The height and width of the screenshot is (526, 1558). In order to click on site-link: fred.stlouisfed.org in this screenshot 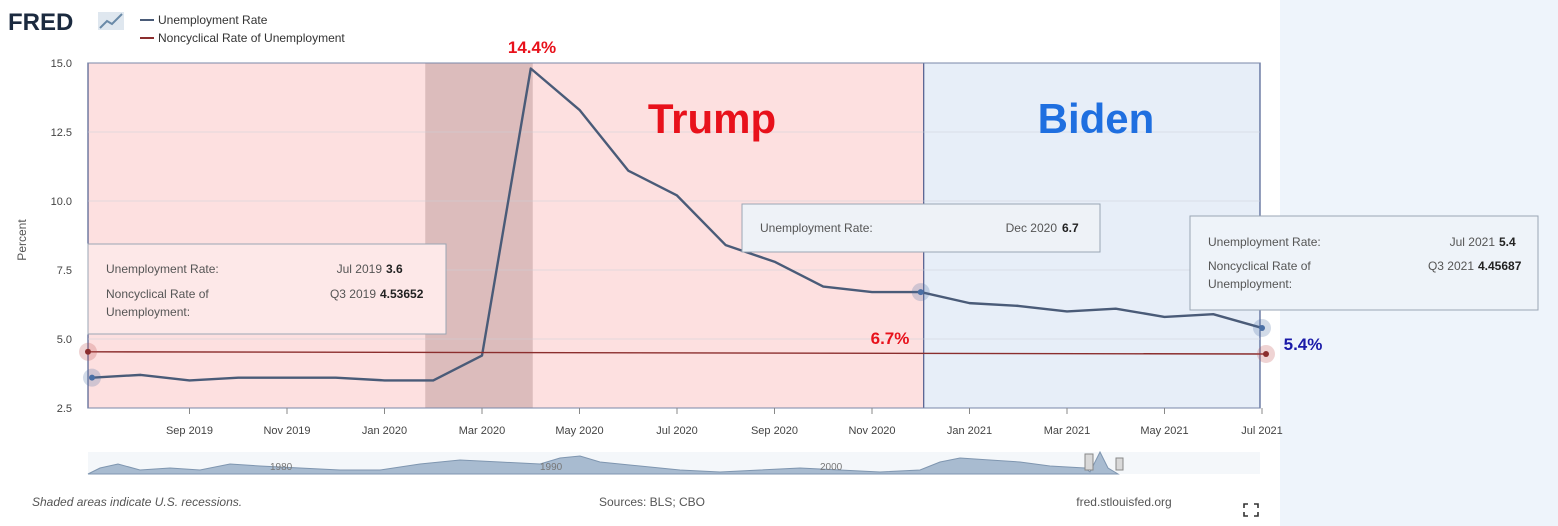, I will do `click(1123, 502)`.